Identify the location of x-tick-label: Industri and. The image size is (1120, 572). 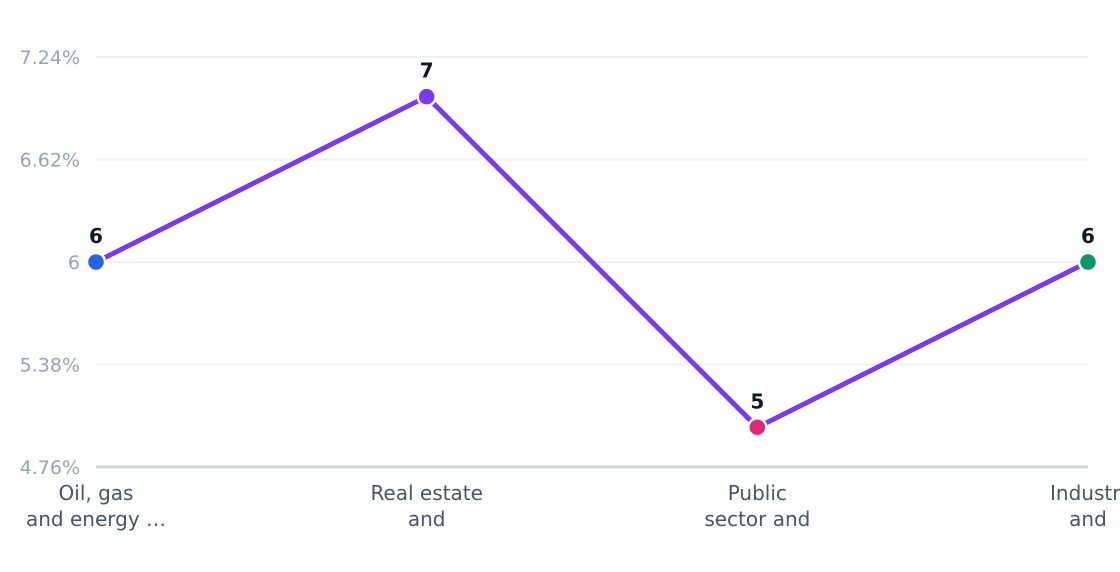
(1085, 506).